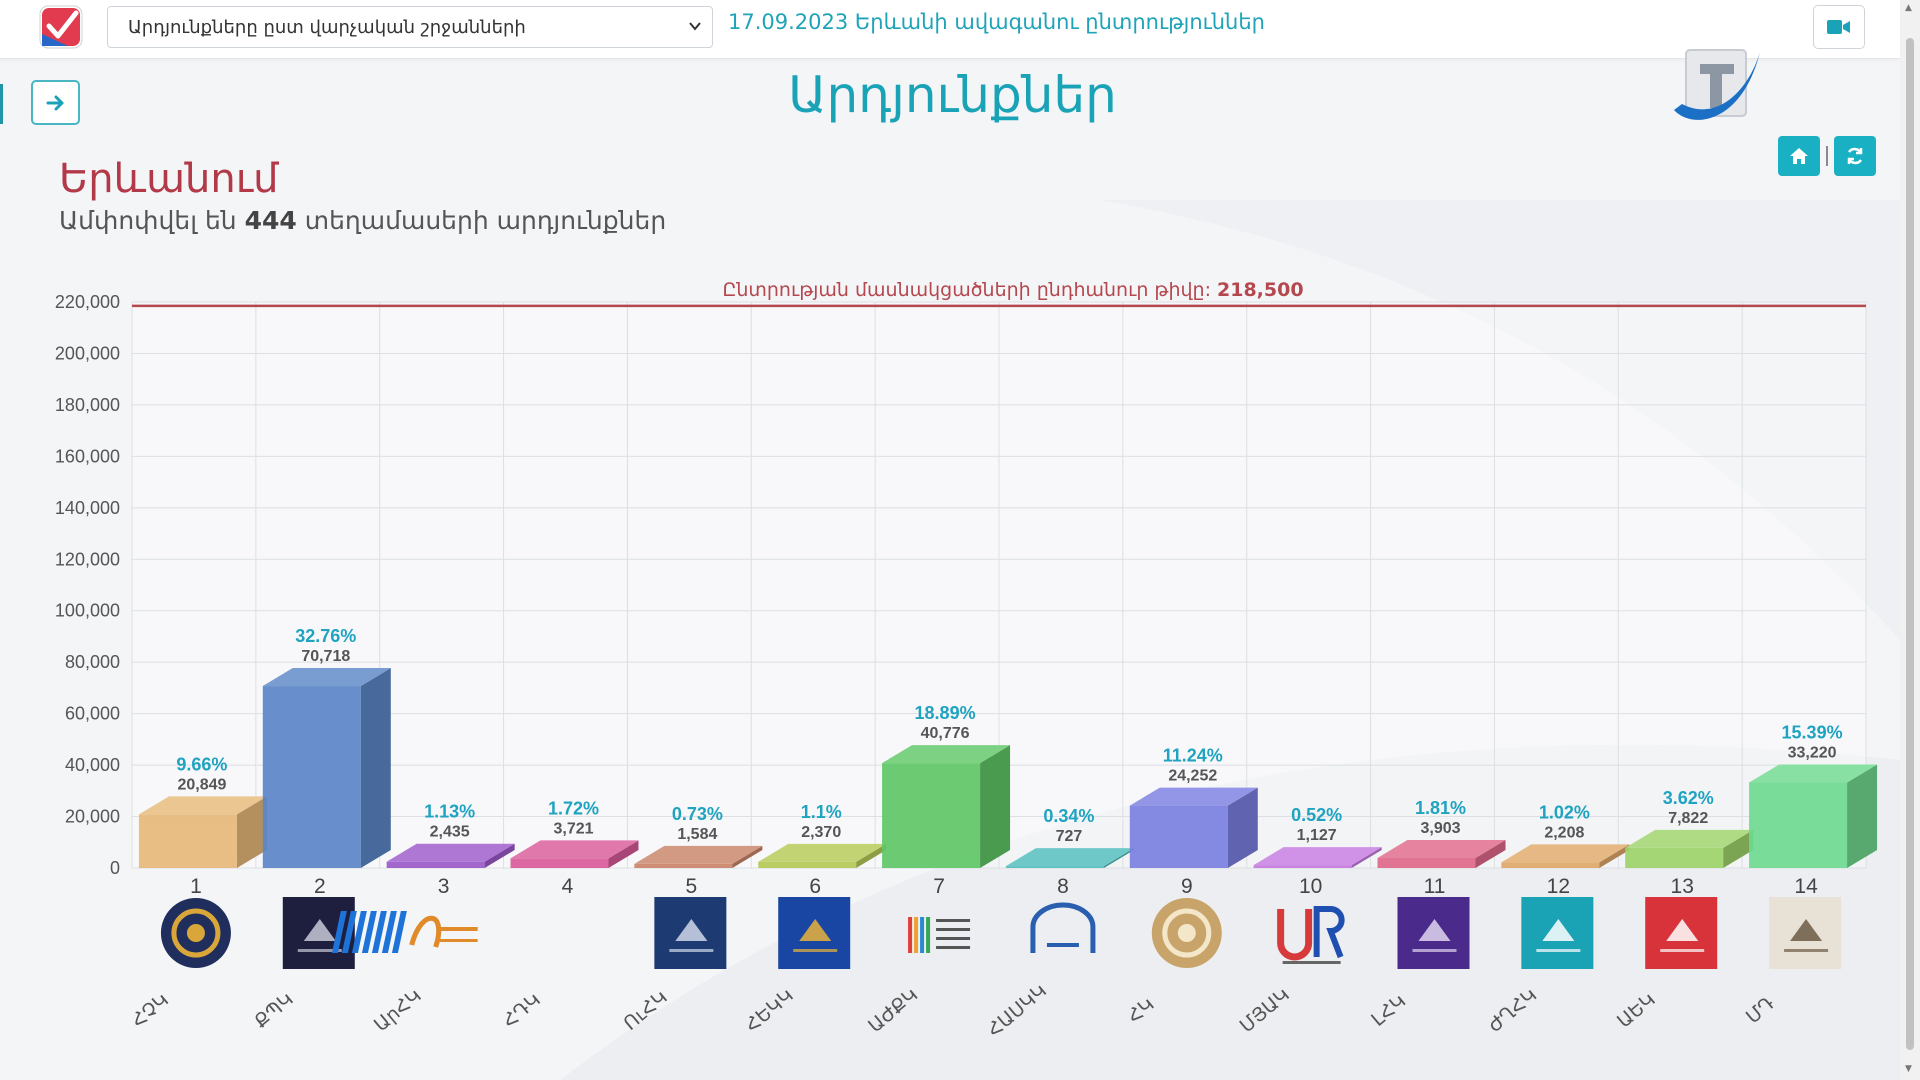  What do you see at coordinates (1908, 1069) in the screenshot?
I see `scroll-down-arrow-icon: ▼` at bounding box center [1908, 1069].